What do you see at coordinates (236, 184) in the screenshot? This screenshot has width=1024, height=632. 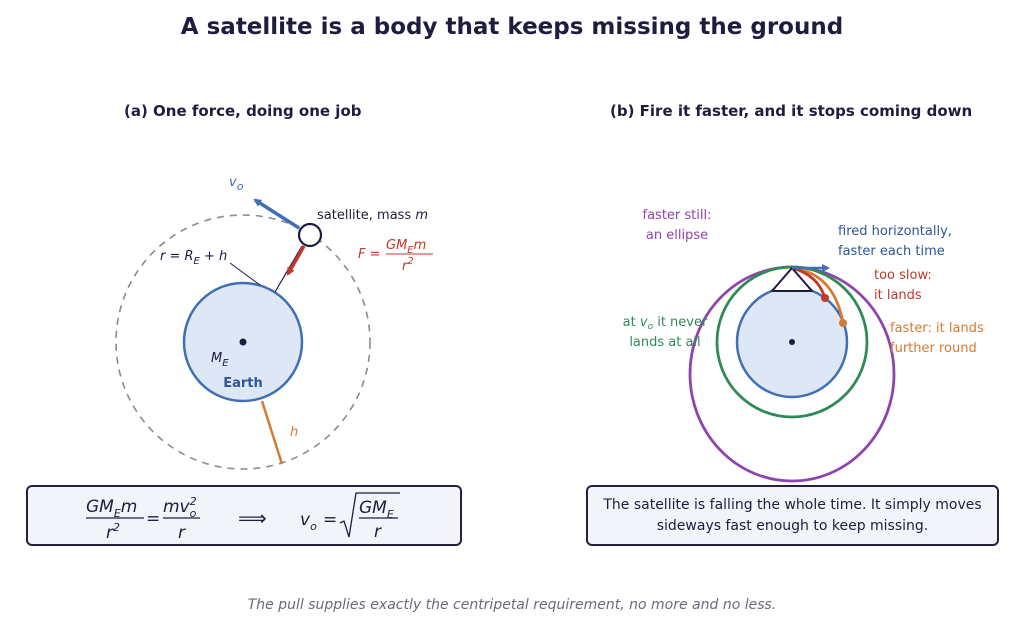 I see `velocity-label: vo` at bounding box center [236, 184].